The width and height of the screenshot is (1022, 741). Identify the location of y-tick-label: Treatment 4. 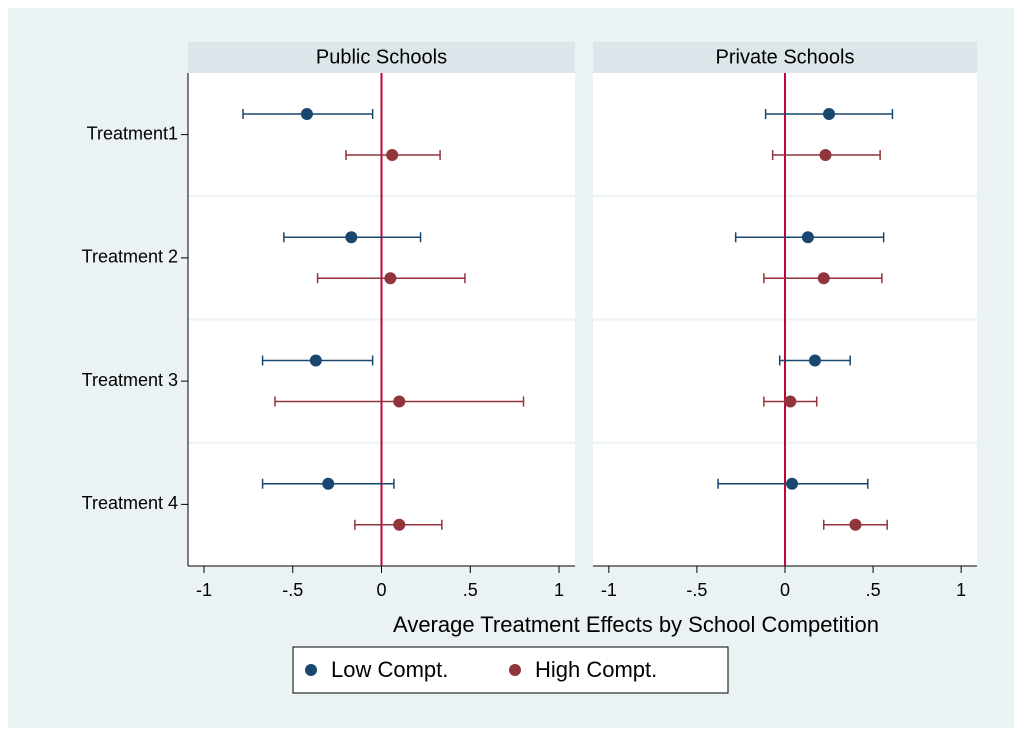
(130, 503).